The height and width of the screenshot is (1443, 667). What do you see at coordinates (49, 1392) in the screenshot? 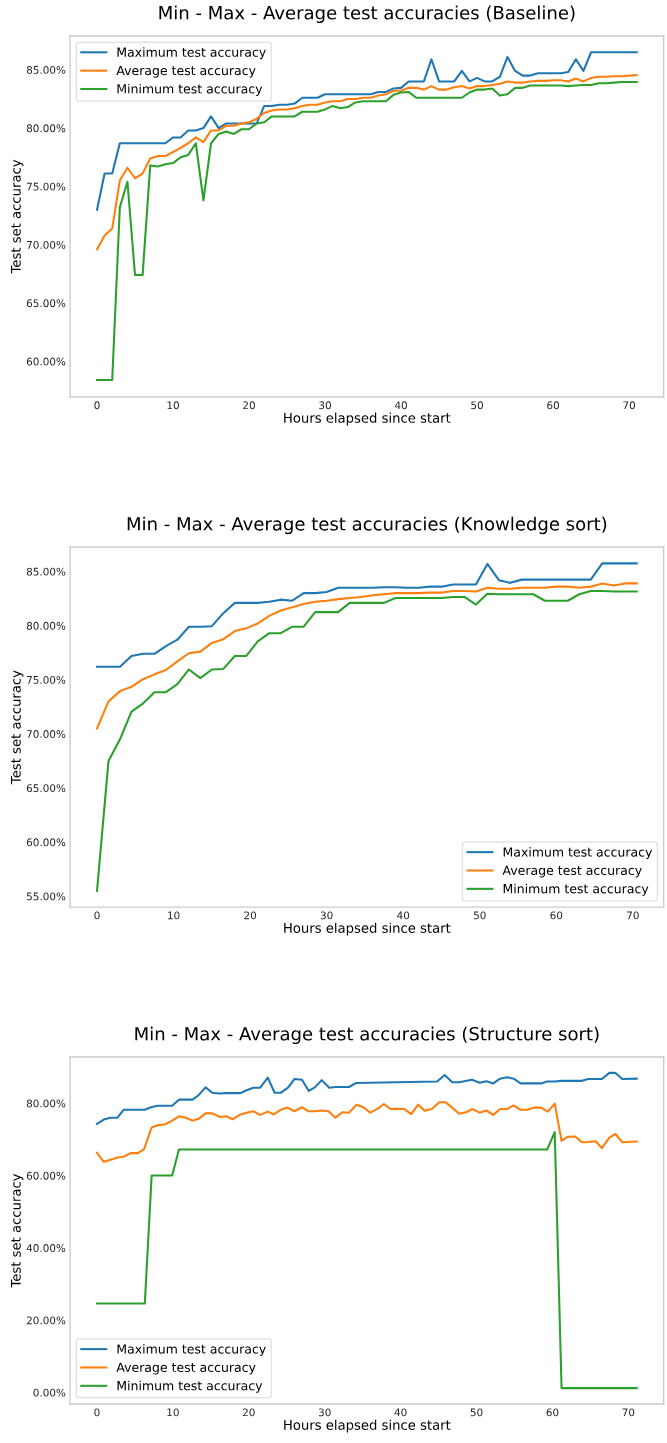
I see `y-tick-label: 0.00%` at bounding box center [49, 1392].